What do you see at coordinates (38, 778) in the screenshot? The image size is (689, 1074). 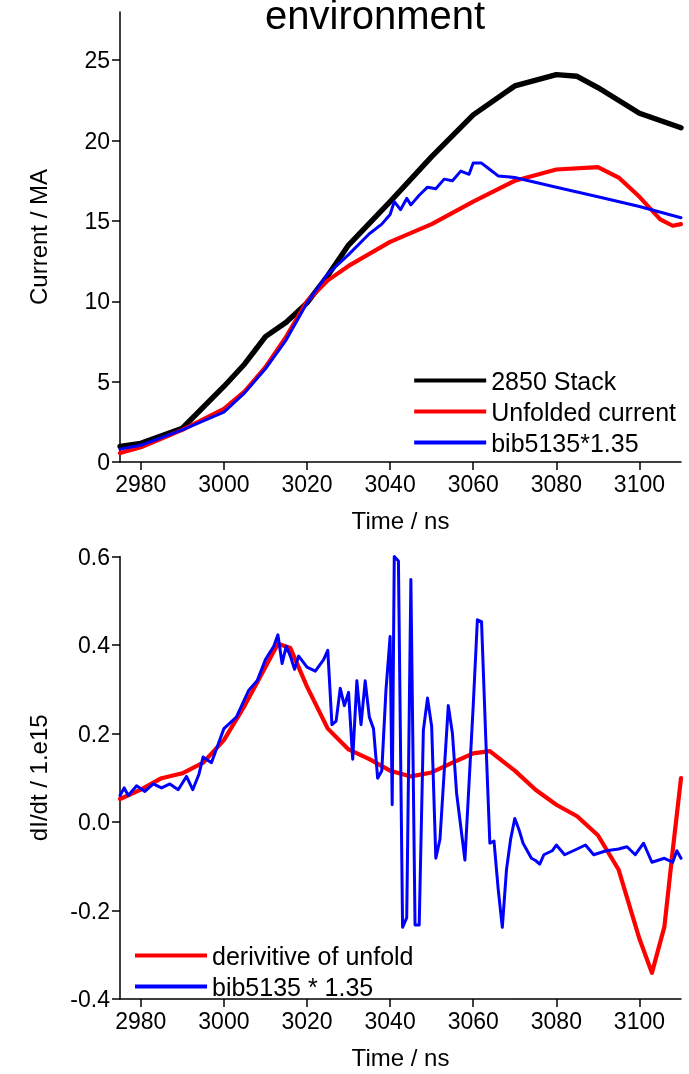 I see `y-axis-title: dI/dt / 1.e15` at bounding box center [38, 778].